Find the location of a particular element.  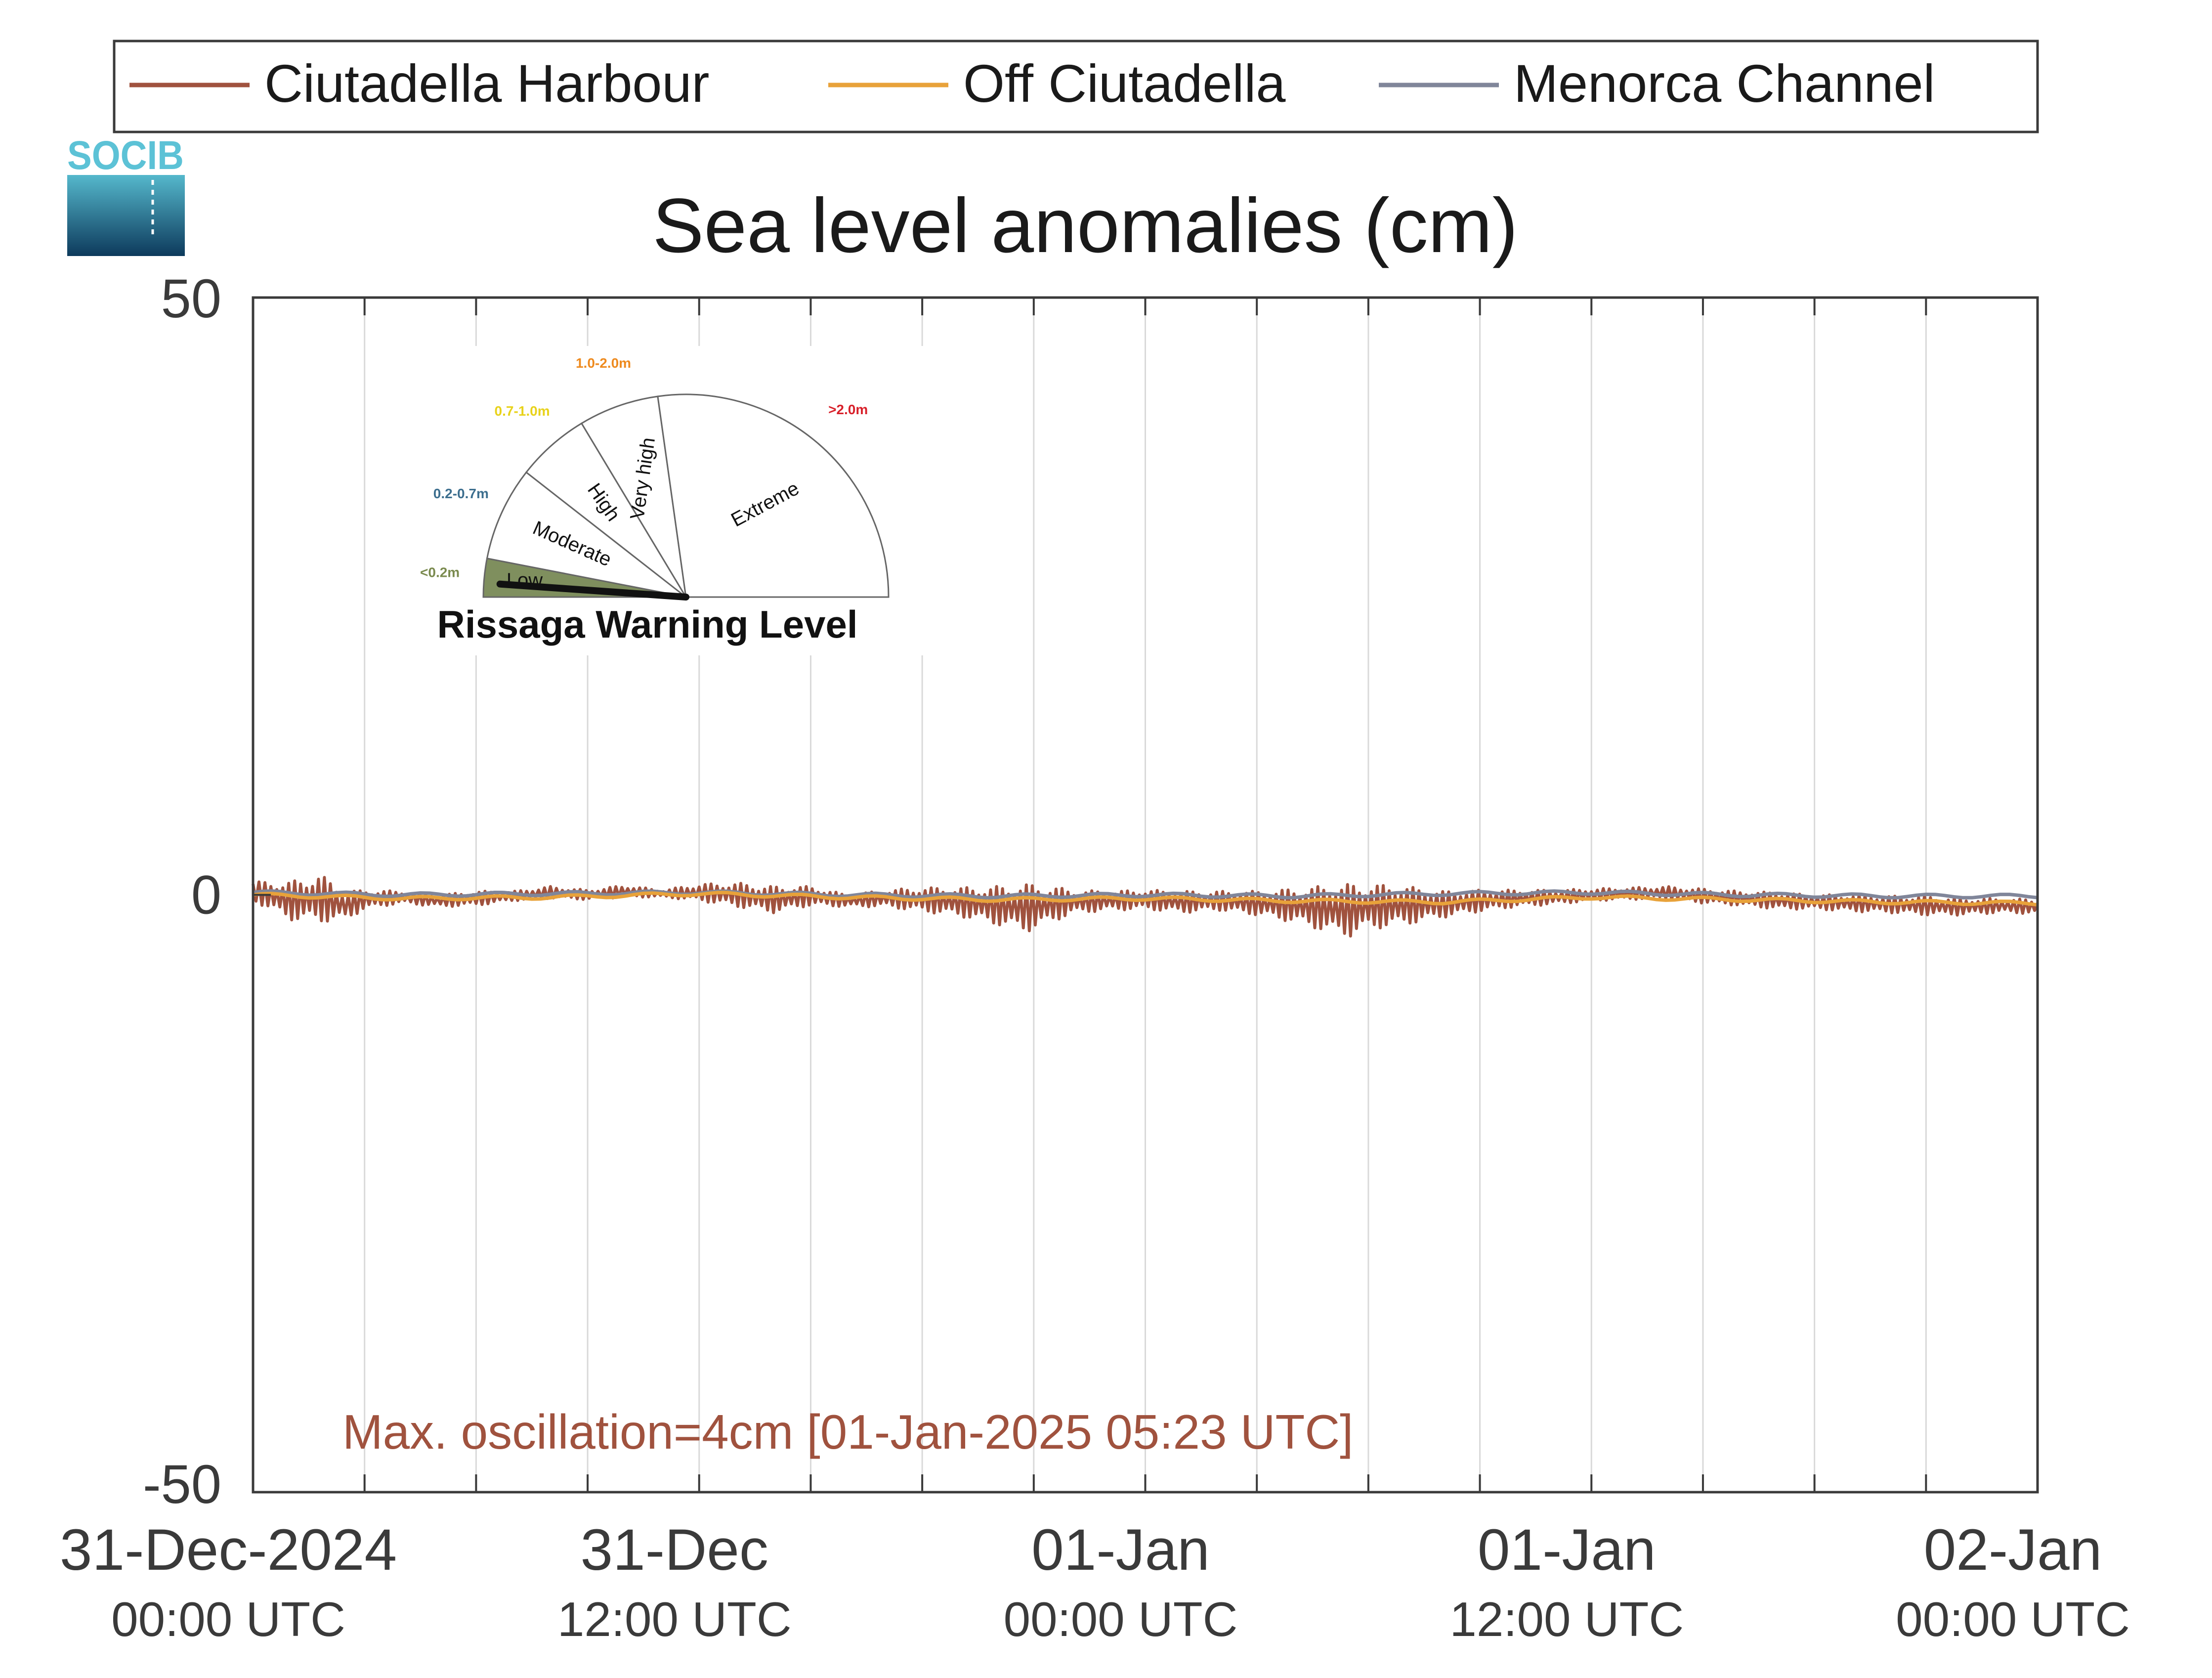

gauge-title: Rissaga Warning Level is located at coordinates (647, 624).